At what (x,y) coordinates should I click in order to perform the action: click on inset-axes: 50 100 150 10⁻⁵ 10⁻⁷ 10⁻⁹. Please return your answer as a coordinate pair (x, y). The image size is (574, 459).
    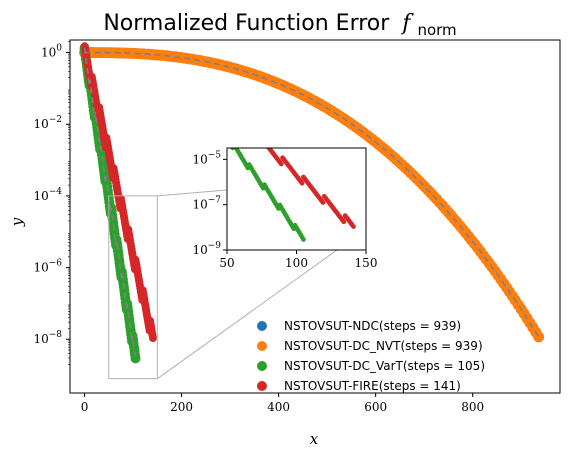
    Looking at the image, I should click on (285, 184).